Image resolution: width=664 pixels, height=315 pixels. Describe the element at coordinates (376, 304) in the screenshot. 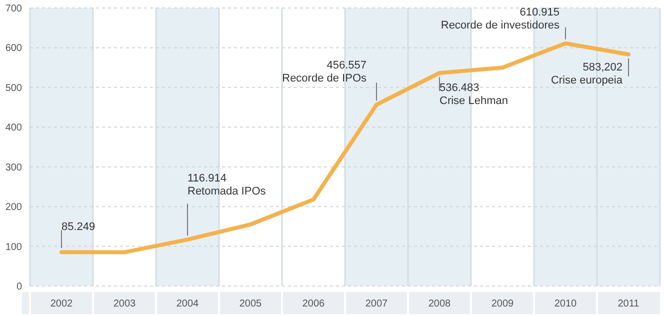

I see `x-tick-label: 2007` at that location.